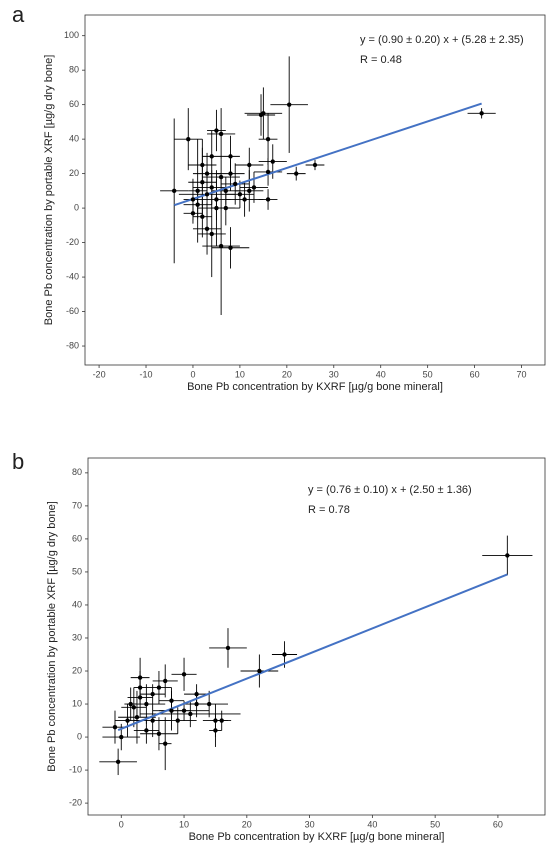  Describe the element at coordinates (72, 276) in the screenshot. I see `y-tick-label: -40` at that location.